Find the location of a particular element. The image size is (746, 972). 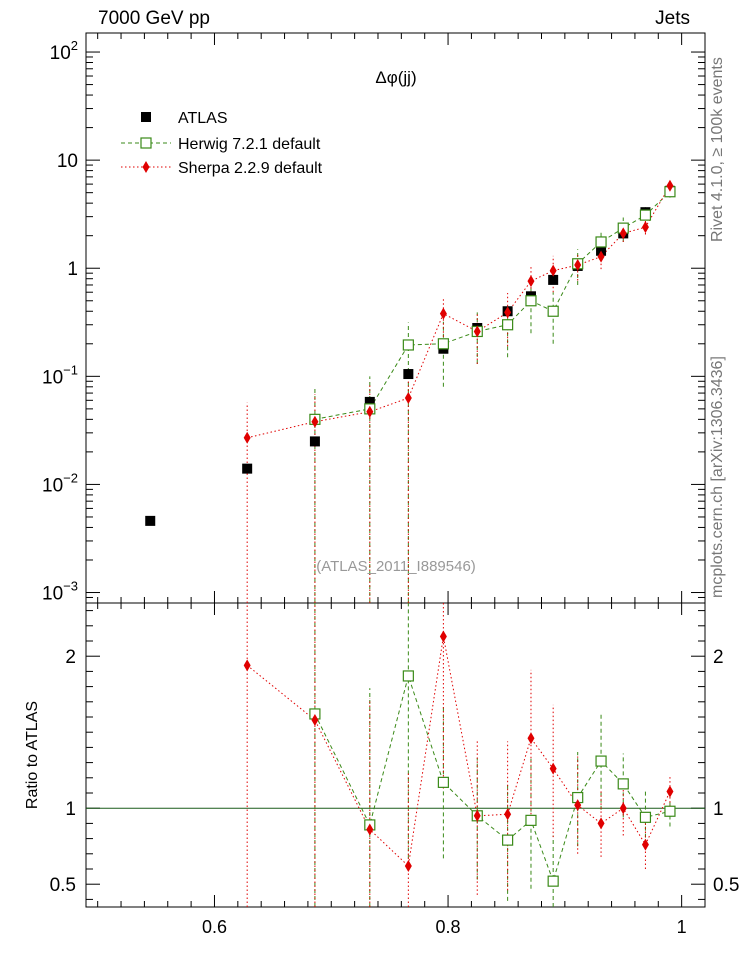

y-tick-label: 10 is located at coordinates (67, 161).